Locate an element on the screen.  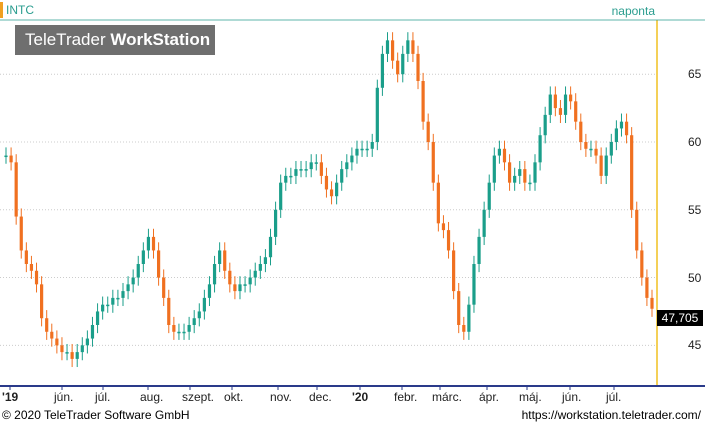
x-tick-label: '19 is located at coordinates (10, 397).